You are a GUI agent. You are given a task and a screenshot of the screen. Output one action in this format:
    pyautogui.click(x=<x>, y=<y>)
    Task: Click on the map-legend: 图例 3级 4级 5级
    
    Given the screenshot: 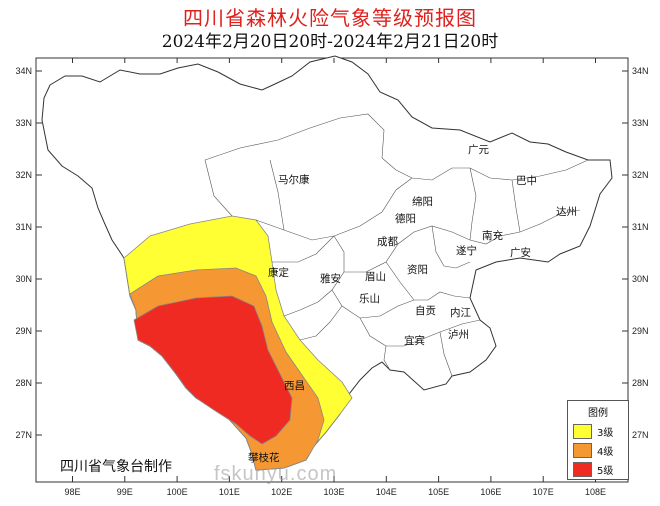 What is the action you would take?
    pyautogui.click(x=598, y=440)
    